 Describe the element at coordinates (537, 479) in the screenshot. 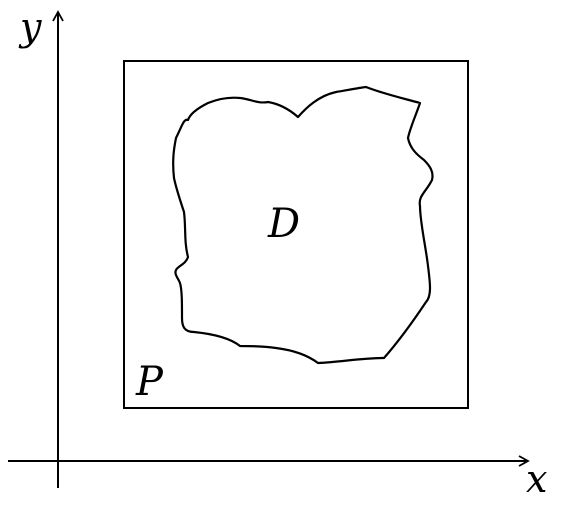

I see `x-axis-label: x` at that location.